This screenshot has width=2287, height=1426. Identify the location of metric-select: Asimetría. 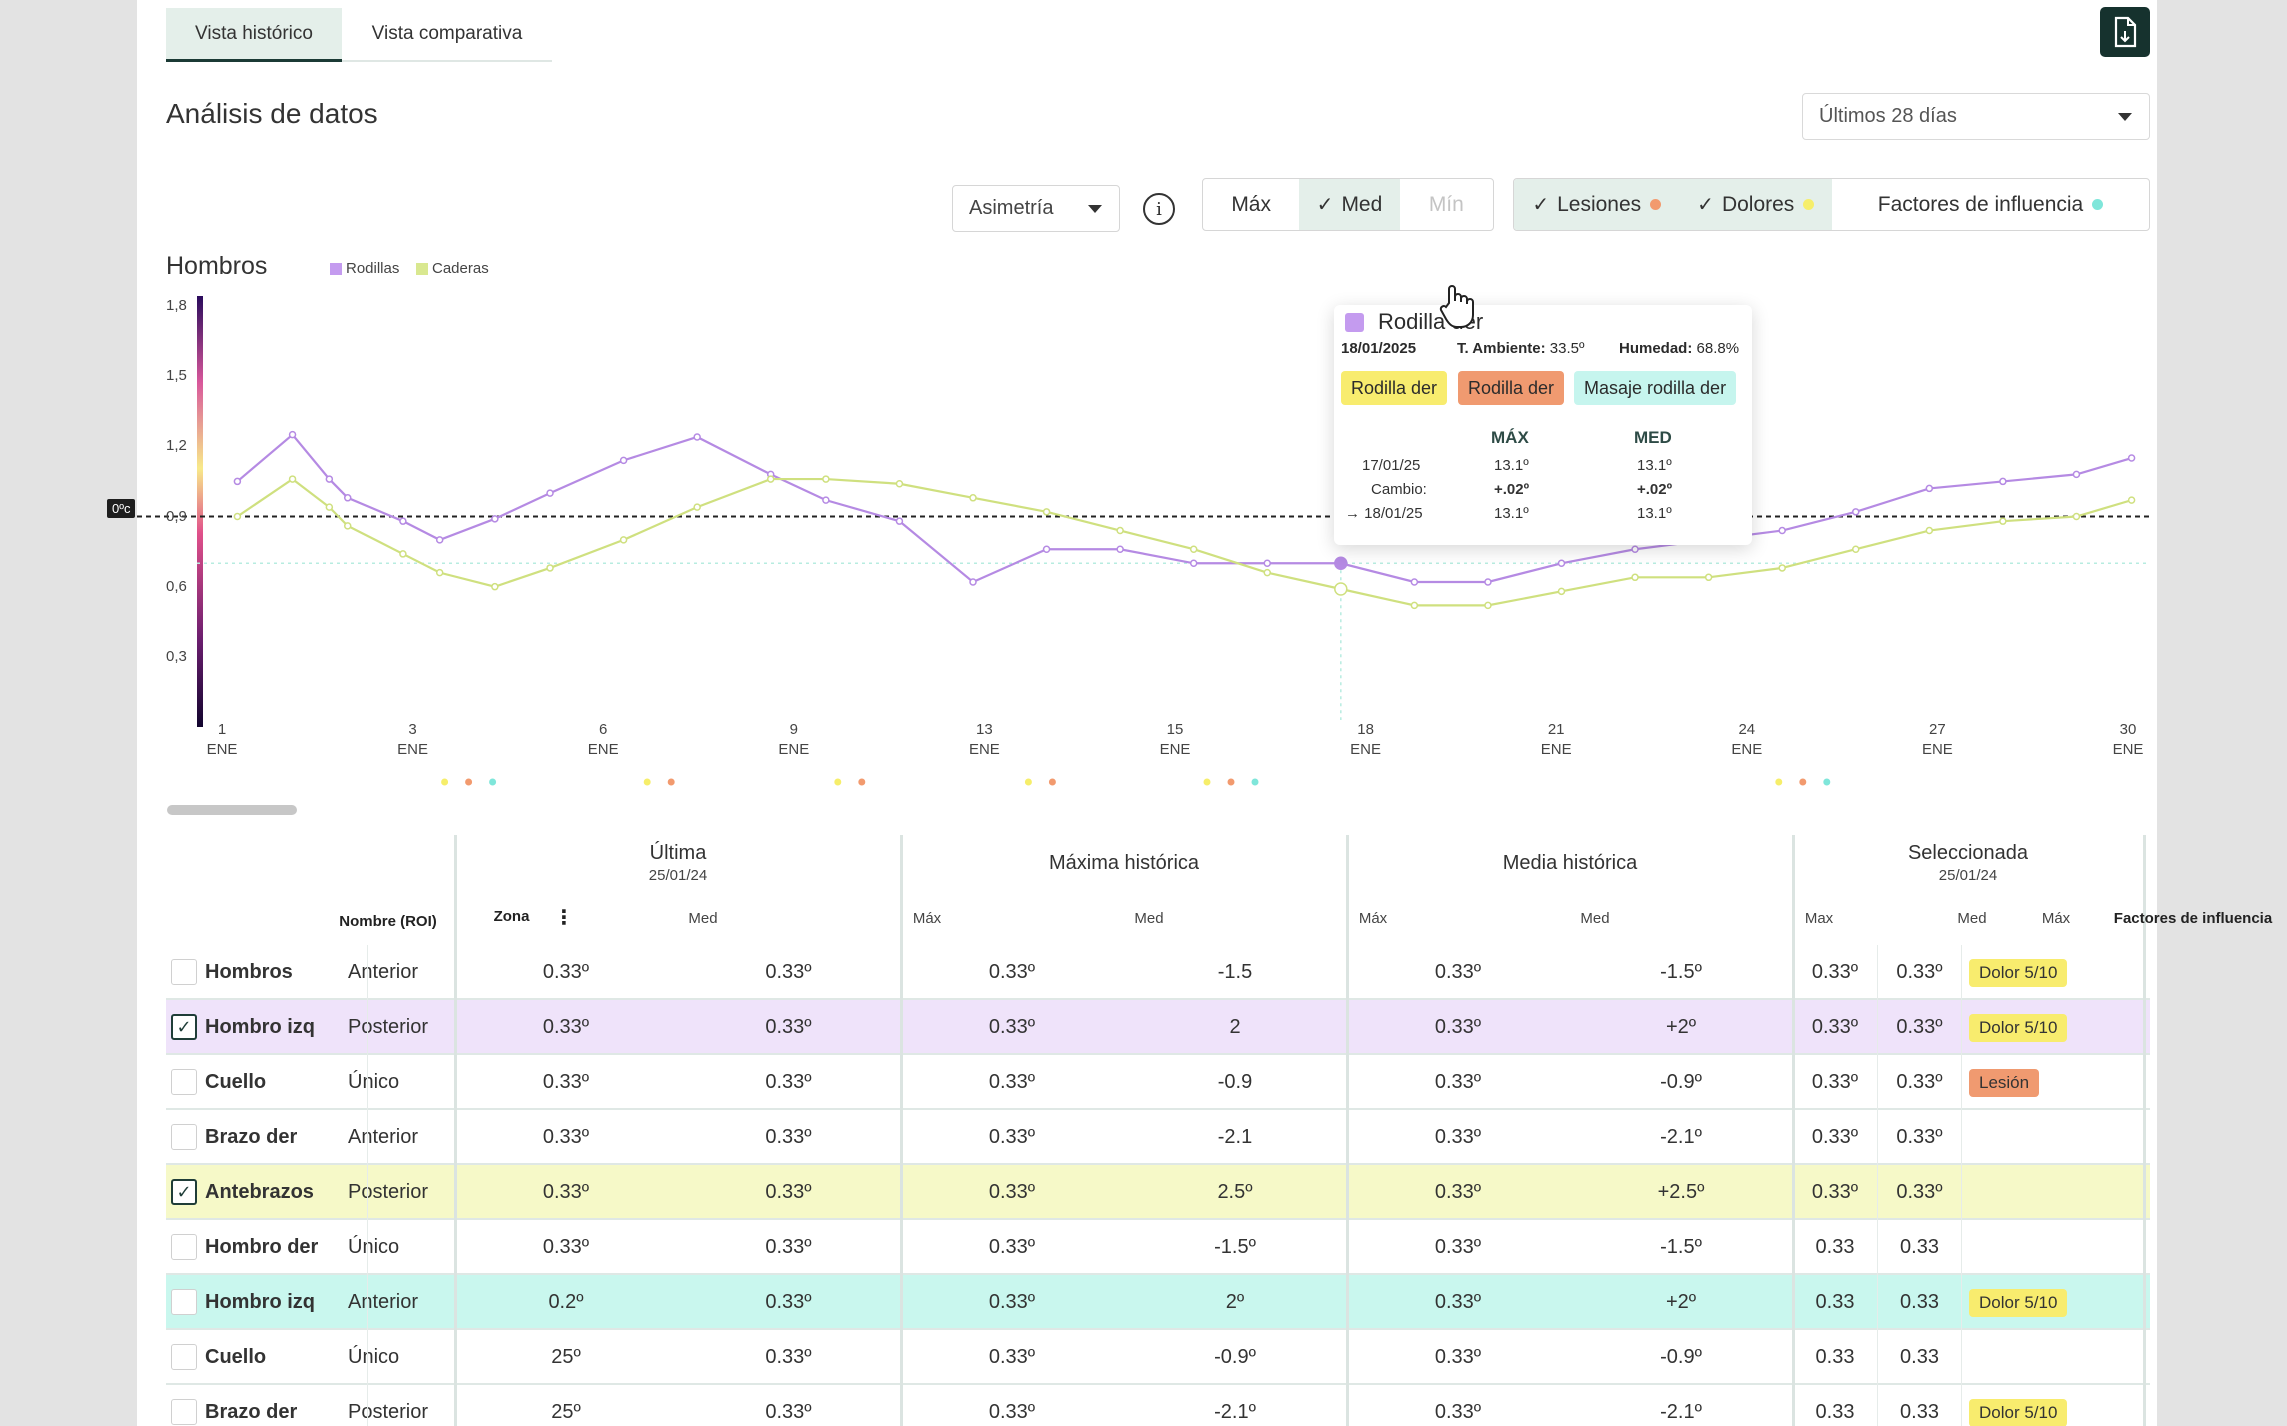
(1036, 208).